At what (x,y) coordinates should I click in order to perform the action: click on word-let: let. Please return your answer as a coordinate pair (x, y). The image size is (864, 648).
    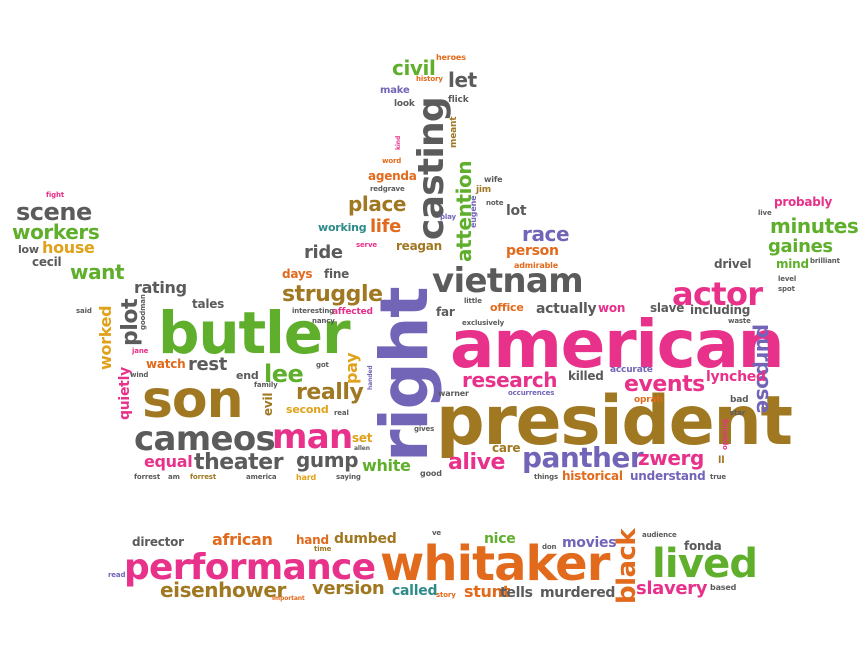
    Looking at the image, I should click on (462, 80).